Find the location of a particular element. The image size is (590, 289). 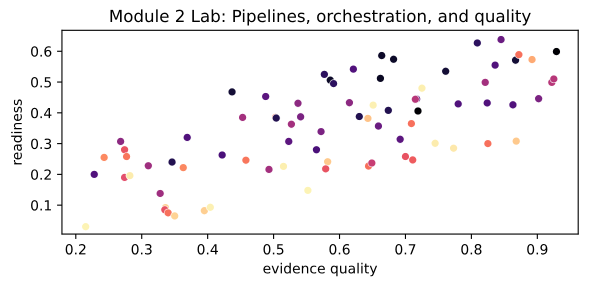

x-tick-label: 0.8 is located at coordinates (471, 249).